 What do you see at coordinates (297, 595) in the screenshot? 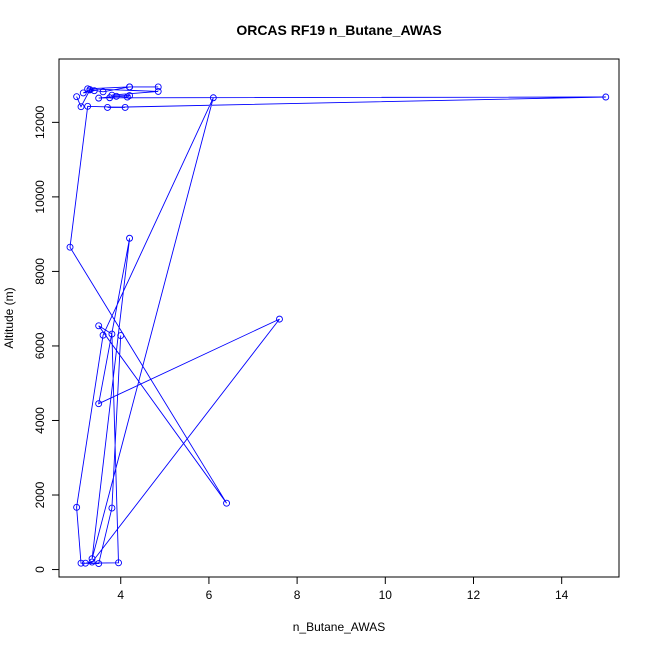
I see `x-tick-label: 8` at bounding box center [297, 595].